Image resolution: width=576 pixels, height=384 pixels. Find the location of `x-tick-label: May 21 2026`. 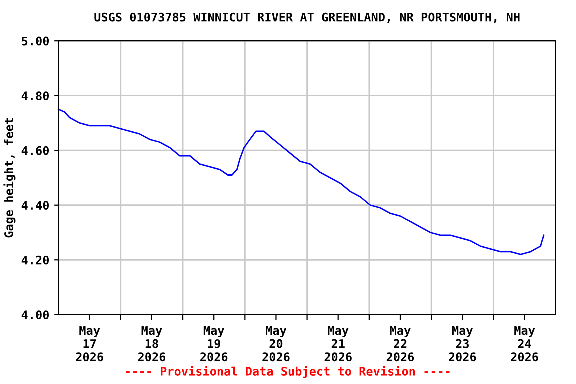

x-tick-label: May 21 2026 is located at coordinates (338, 344).